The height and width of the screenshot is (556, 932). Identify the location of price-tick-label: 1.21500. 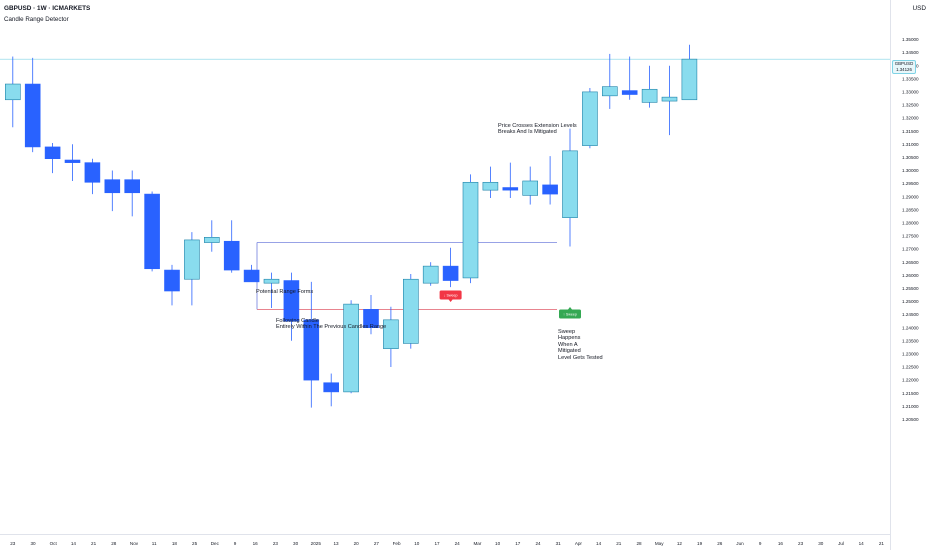
(910, 393).